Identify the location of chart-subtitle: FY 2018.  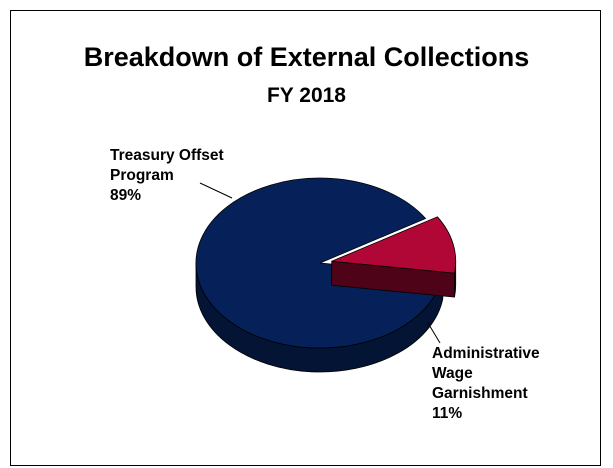
(306, 95).